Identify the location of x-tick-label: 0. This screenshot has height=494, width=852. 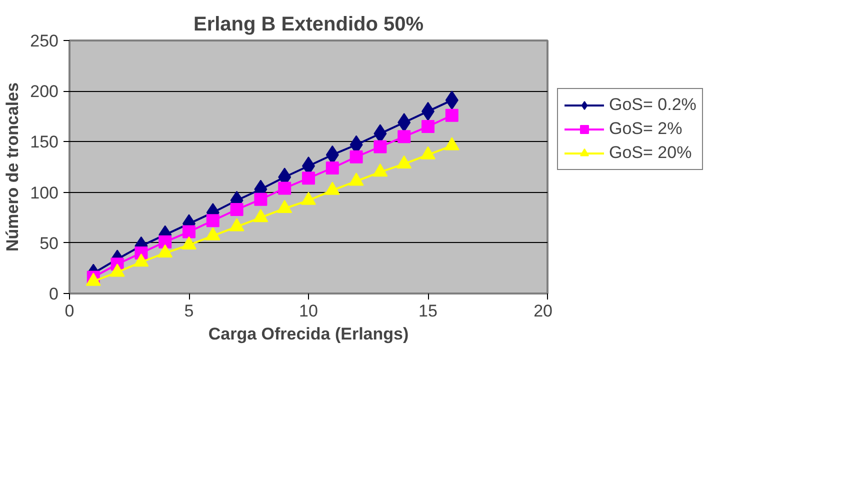
(69, 311).